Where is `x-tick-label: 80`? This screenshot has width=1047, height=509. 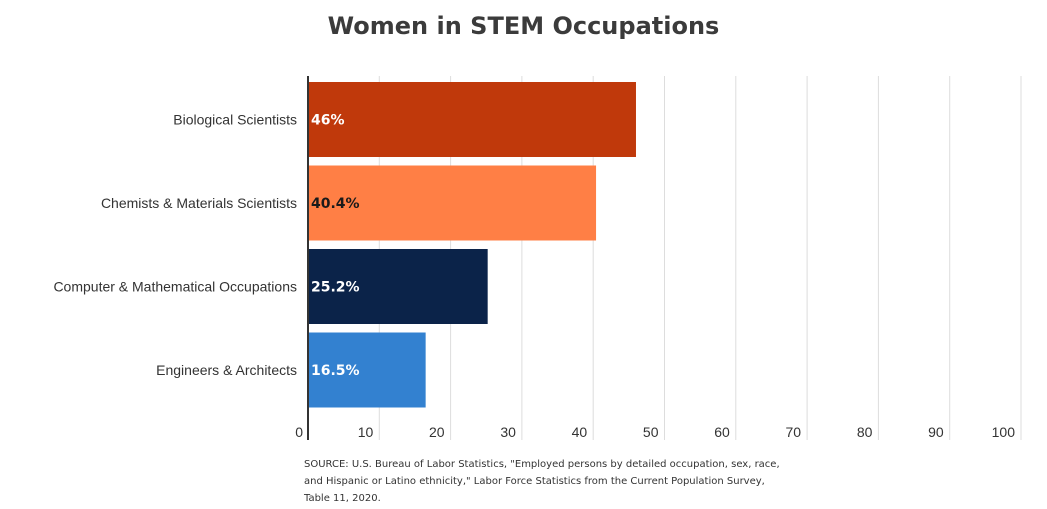
x-tick-label: 80 is located at coordinates (865, 432).